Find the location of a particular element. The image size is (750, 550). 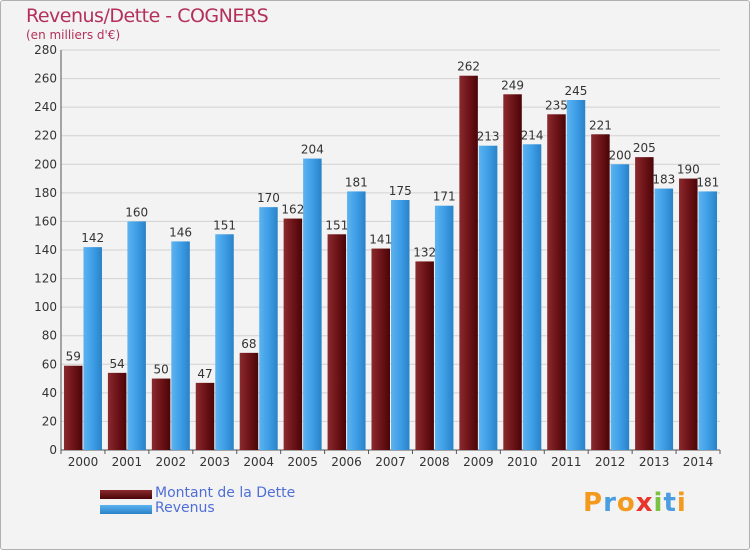

logo-letter: P is located at coordinates (593, 503).